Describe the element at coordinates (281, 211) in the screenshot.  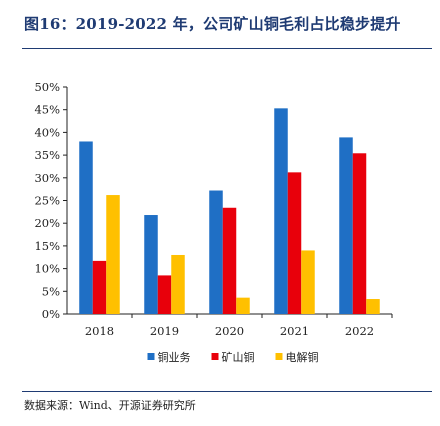
I see `bar-铜业务-2021` at that location.